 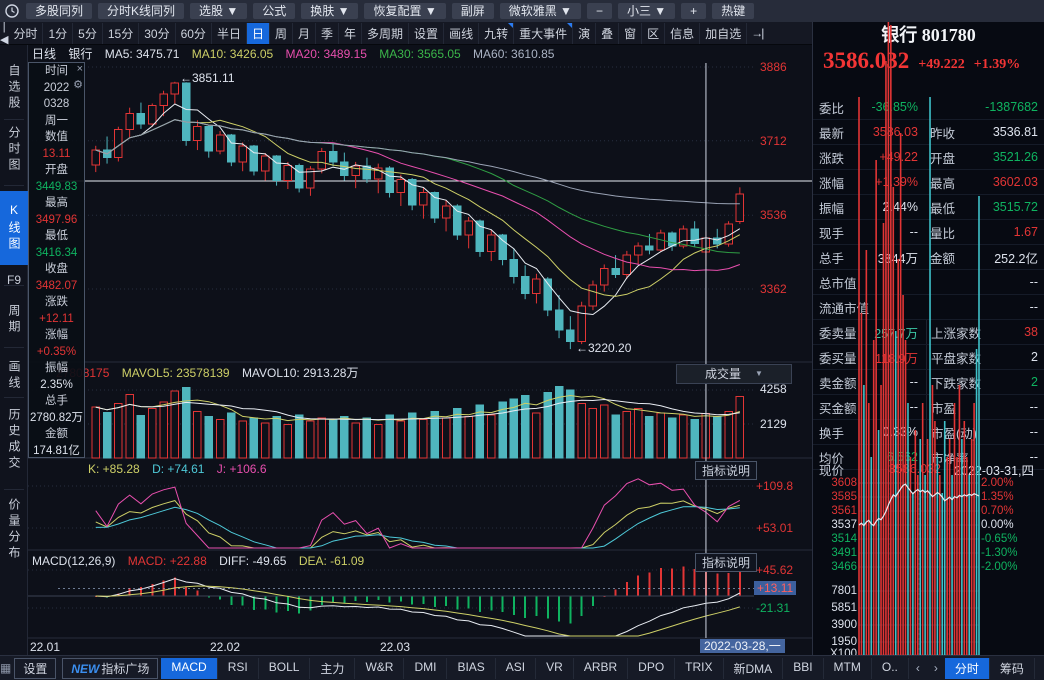 What do you see at coordinates (328, 33) in the screenshot?
I see `period-item: 季` at bounding box center [328, 33].